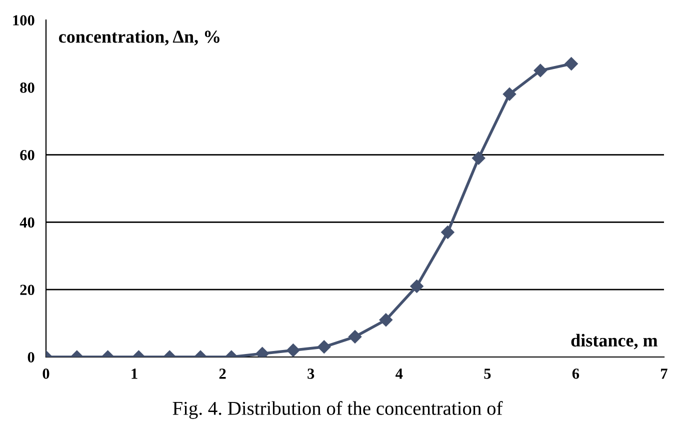  Describe the element at coordinates (311, 373) in the screenshot. I see `x-tick-label: 3` at that location.